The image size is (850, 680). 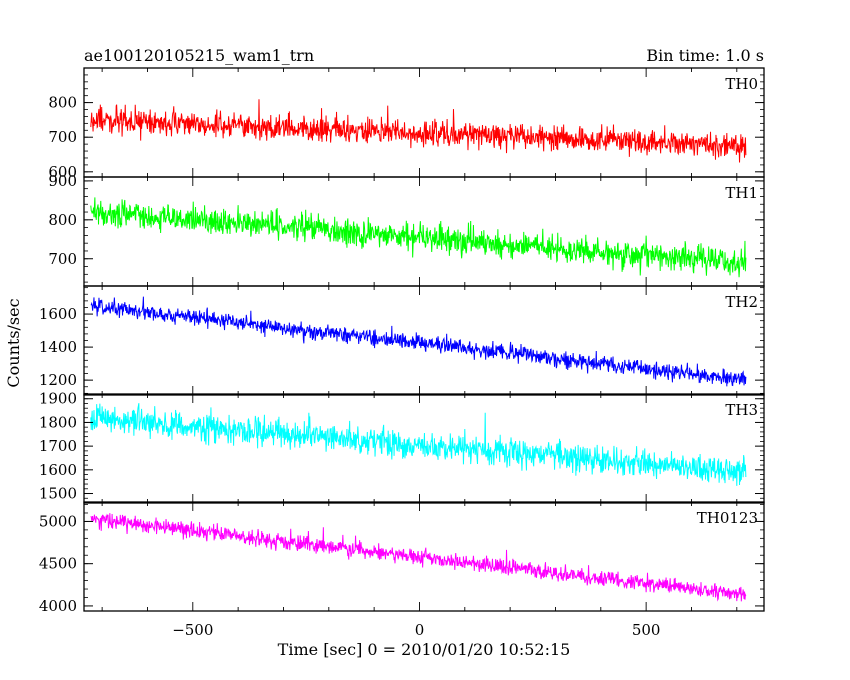 What do you see at coordinates (62, 172) in the screenshot?
I see `y-tick-label: 600` at bounding box center [62, 172].